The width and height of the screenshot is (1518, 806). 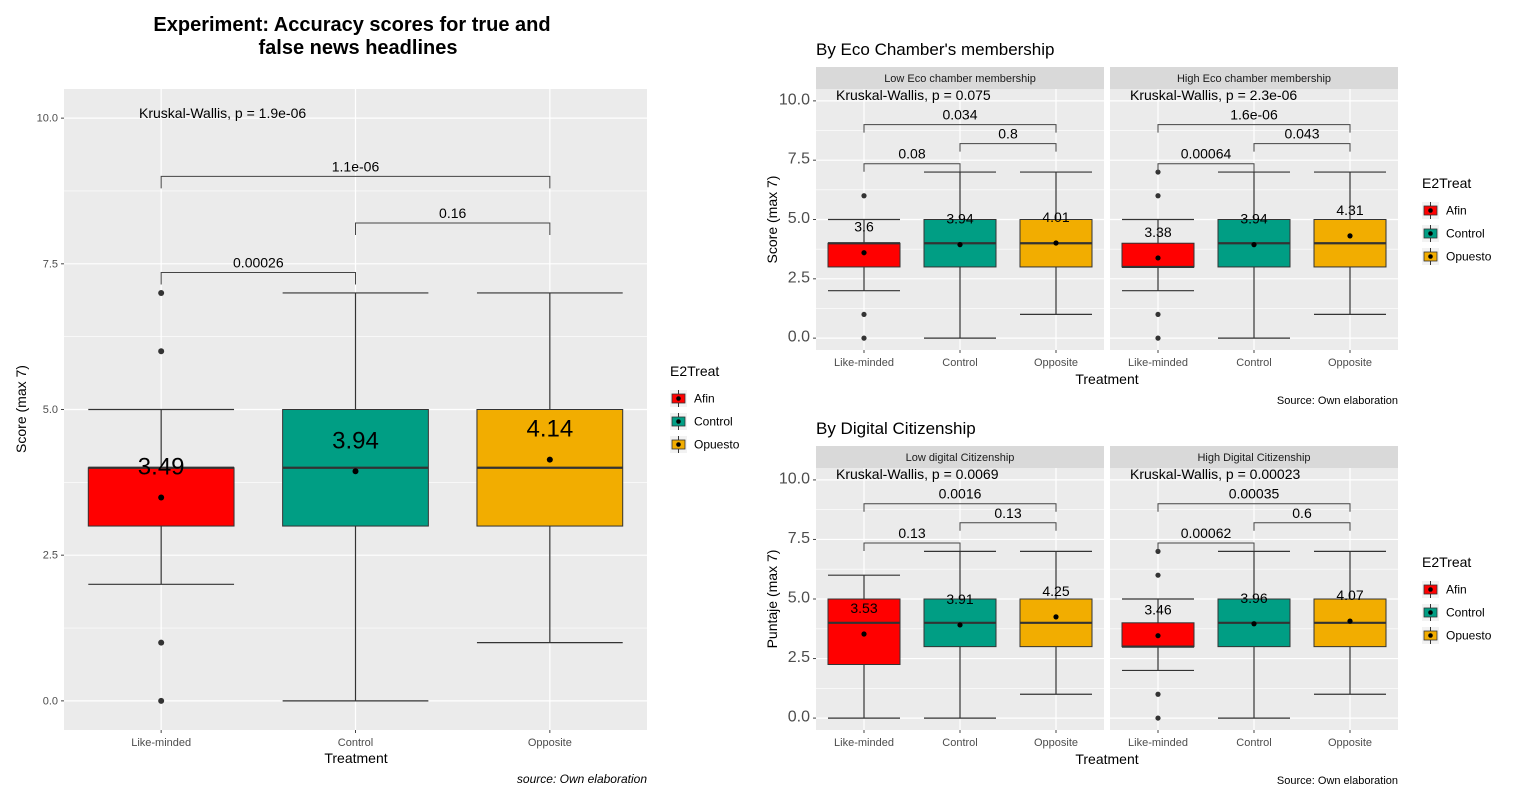 I want to click on facet-strip-label: High Digital Citizenship, so click(x=1253, y=458).